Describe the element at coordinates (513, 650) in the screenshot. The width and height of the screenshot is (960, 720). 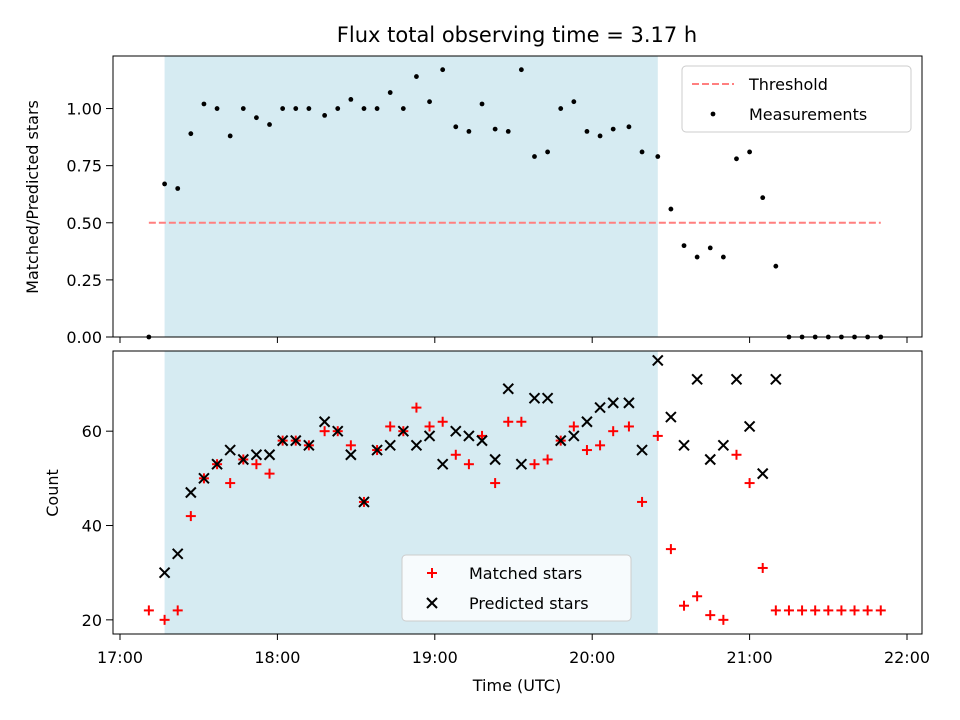
I see `bottom-x-ticks: 17:00 18:00 19:00 20:00 21:00 22:00` at that location.